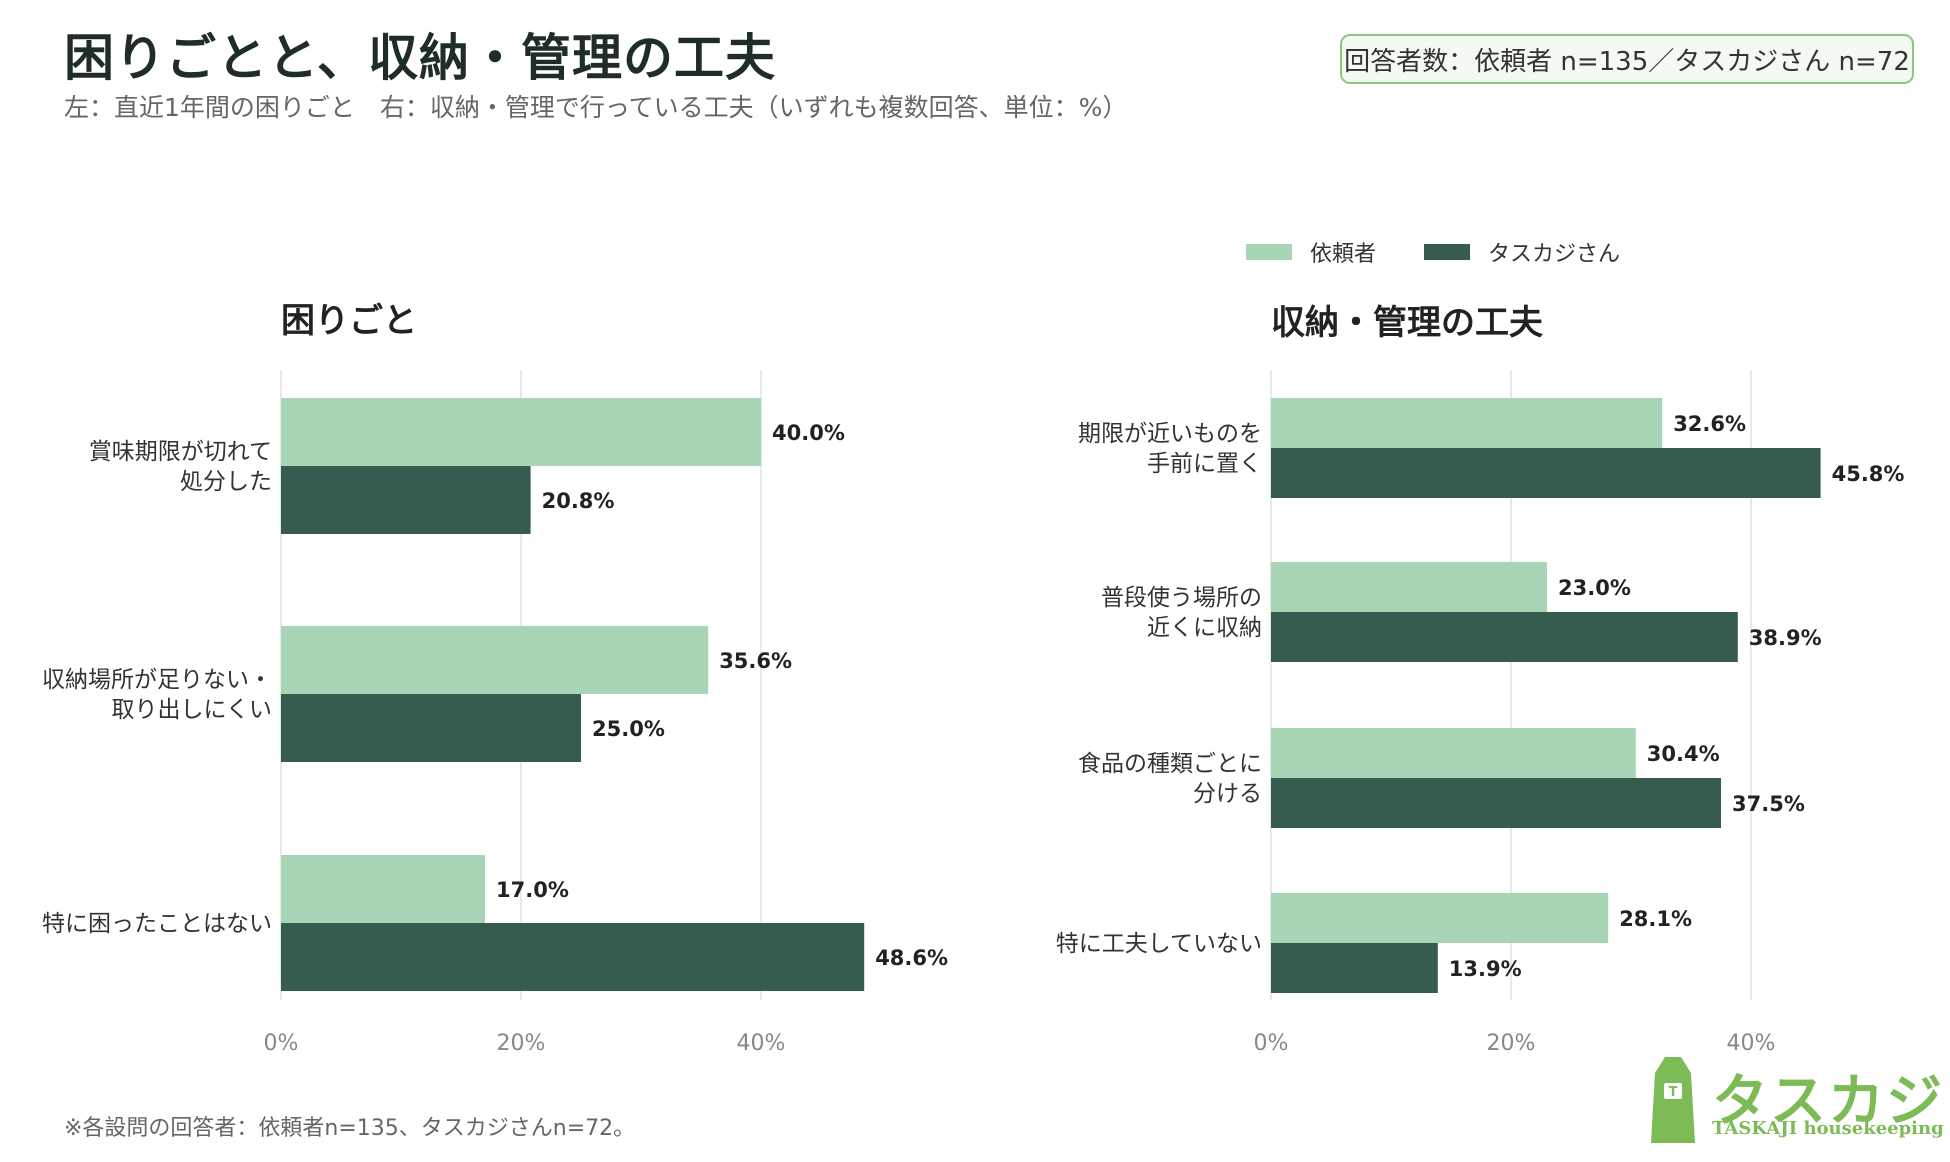 Image resolution: width=1950 pixels, height=1162 pixels. Describe the element at coordinates (1785, 638) in the screenshot. I see `chart-1-data-label: 38.9%` at that location.